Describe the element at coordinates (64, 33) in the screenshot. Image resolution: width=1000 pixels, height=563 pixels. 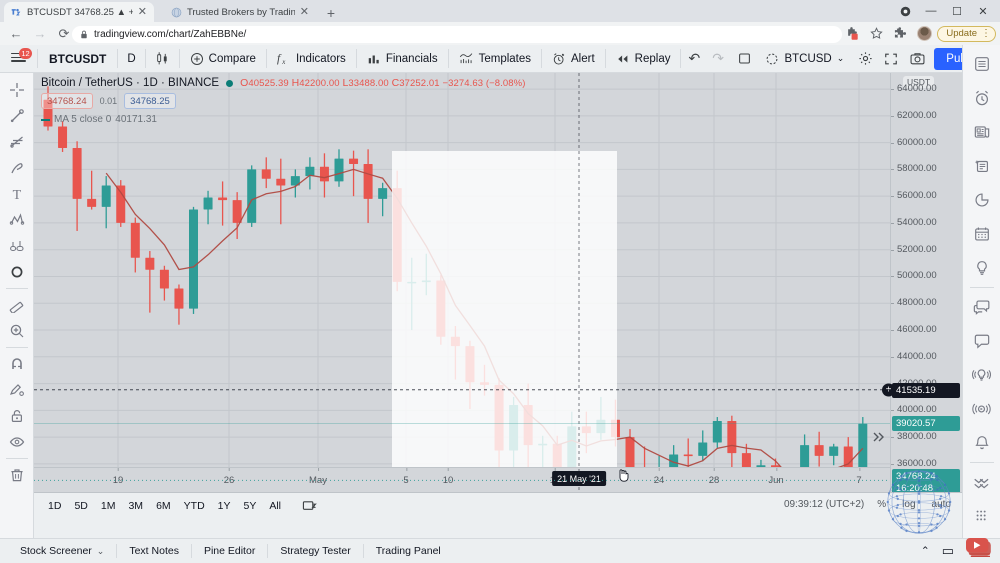
I see `reload-button: ⟳` at that location.